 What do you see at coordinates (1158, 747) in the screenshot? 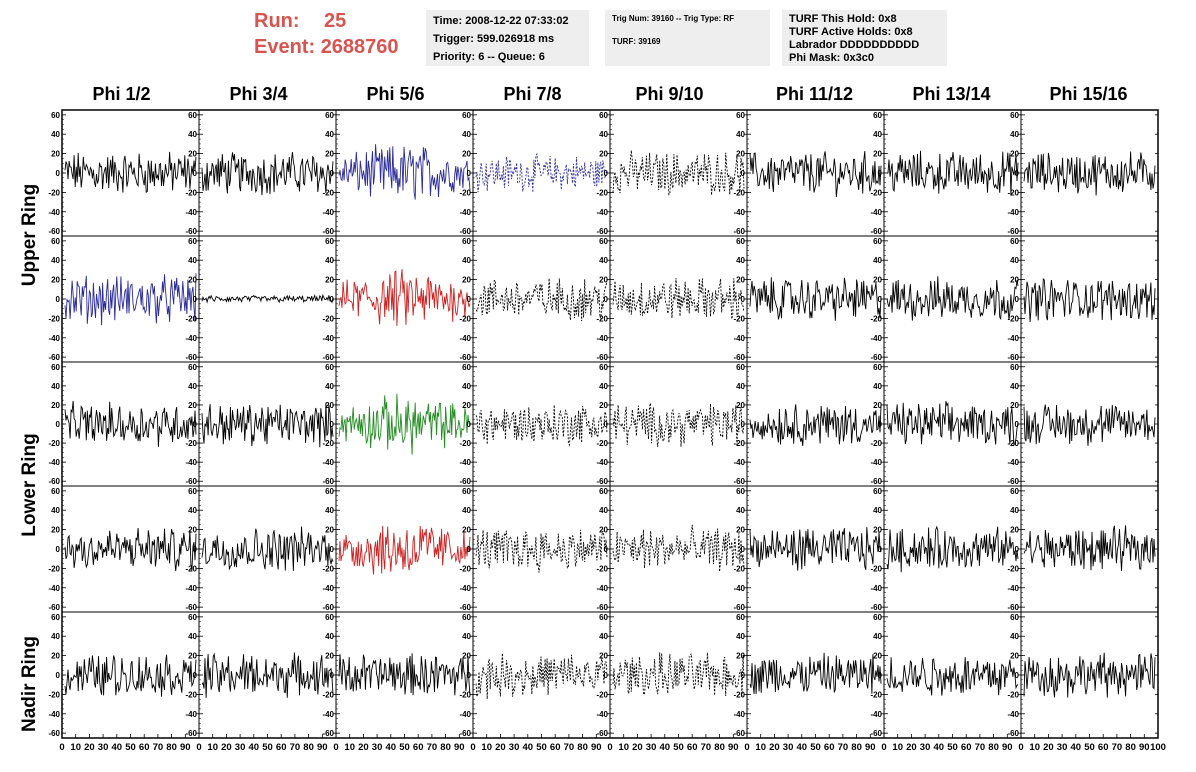
I see `x-tick-label: 100` at bounding box center [1158, 747].